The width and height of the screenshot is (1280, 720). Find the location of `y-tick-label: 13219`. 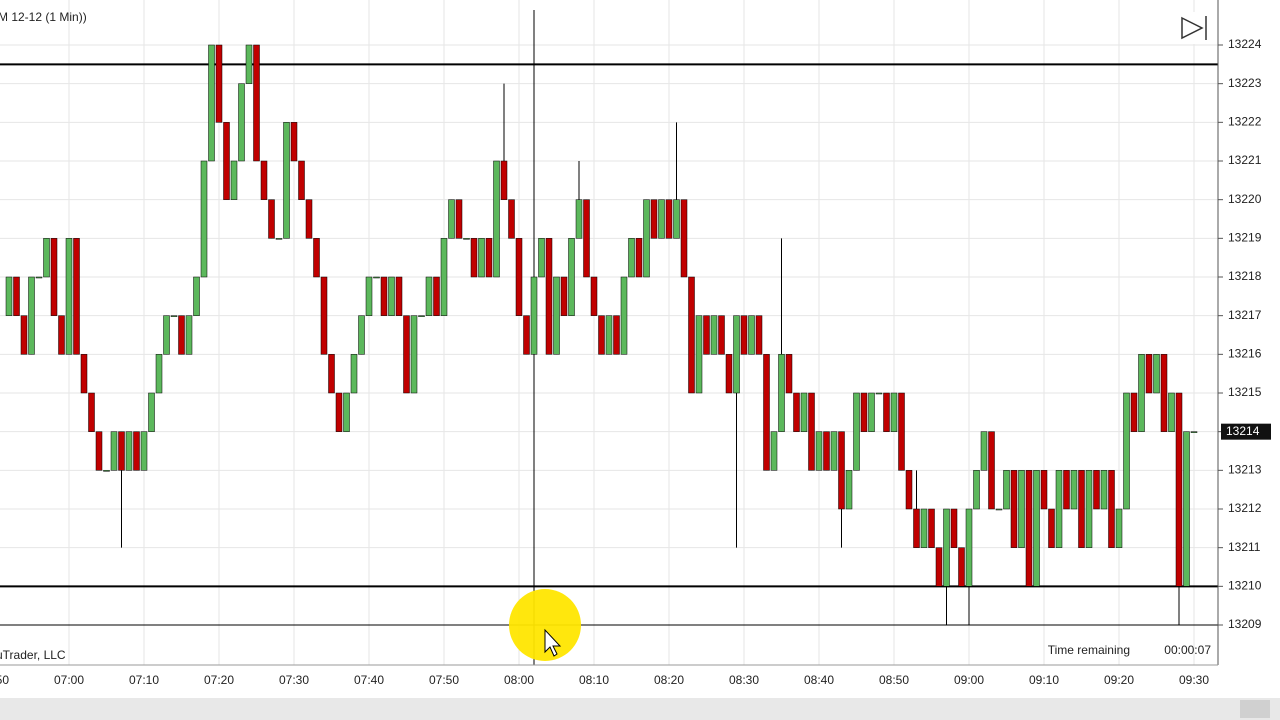

y-tick-label: 13219 is located at coordinates (1245, 238).